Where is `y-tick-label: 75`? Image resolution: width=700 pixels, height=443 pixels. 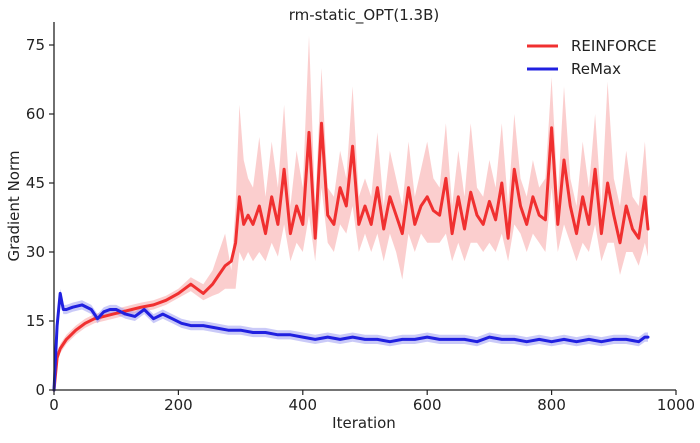 y-tick-label: 75 is located at coordinates (35, 45).